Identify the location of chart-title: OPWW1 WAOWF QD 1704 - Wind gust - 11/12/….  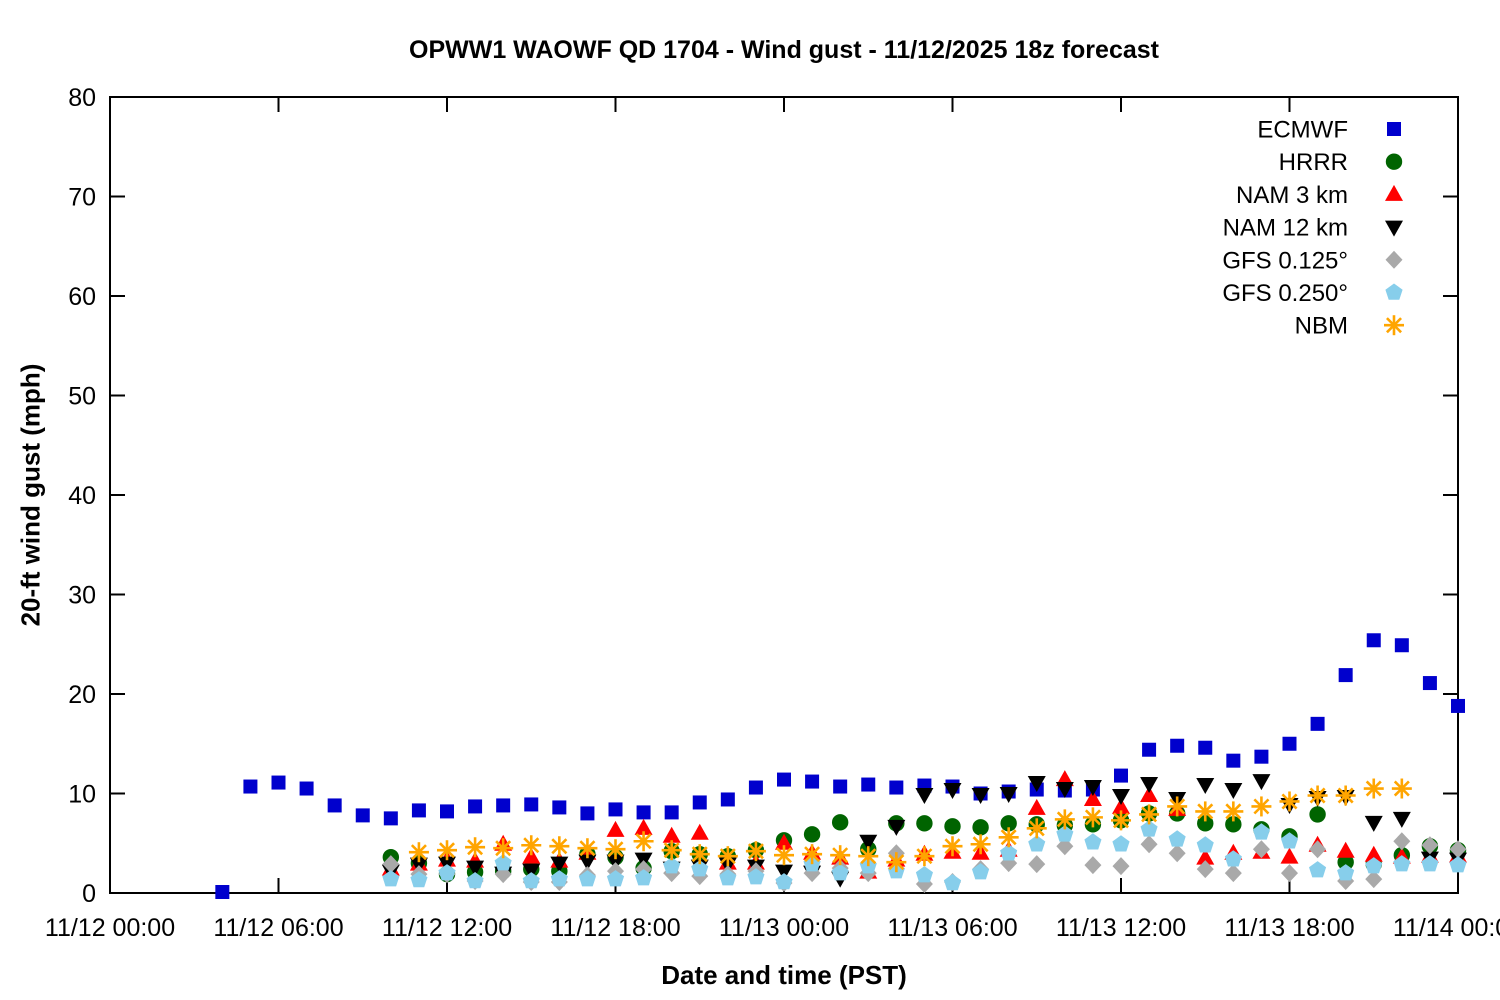
(784, 50).